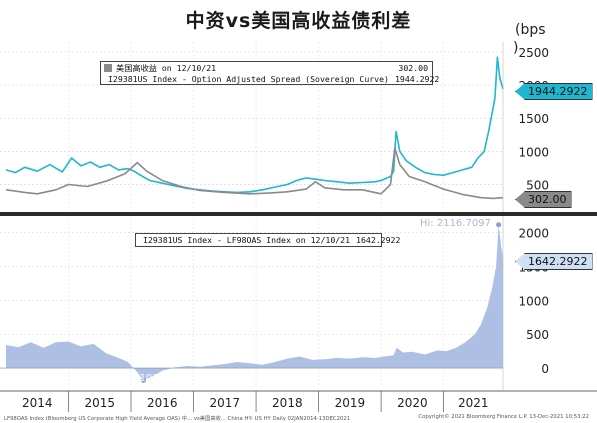  I want to click on y-tick-label: 2000, so click(533, 234).